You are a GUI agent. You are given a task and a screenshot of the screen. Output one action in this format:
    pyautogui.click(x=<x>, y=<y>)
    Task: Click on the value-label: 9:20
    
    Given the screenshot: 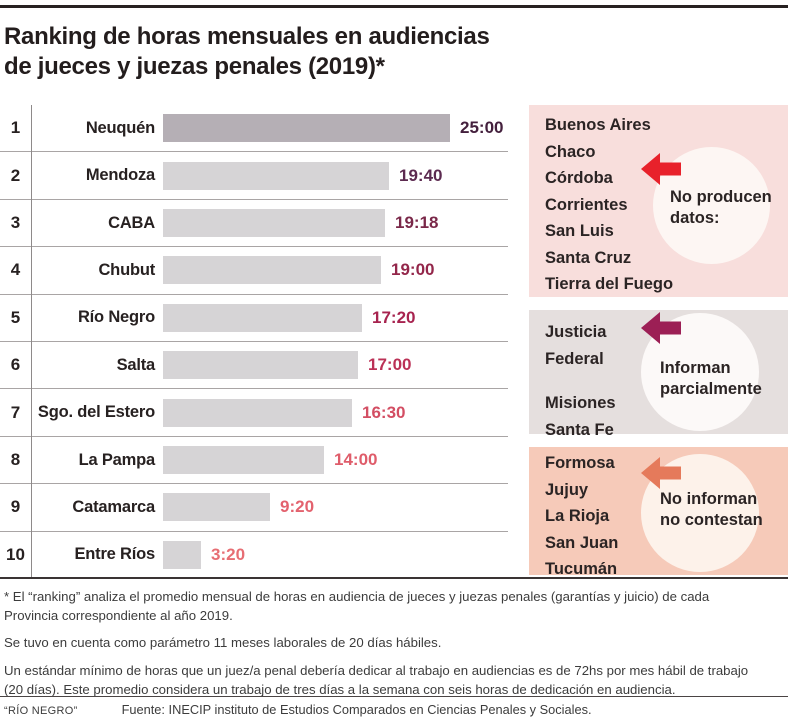 What is the action you would take?
    pyautogui.click(x=297, y=507)
    